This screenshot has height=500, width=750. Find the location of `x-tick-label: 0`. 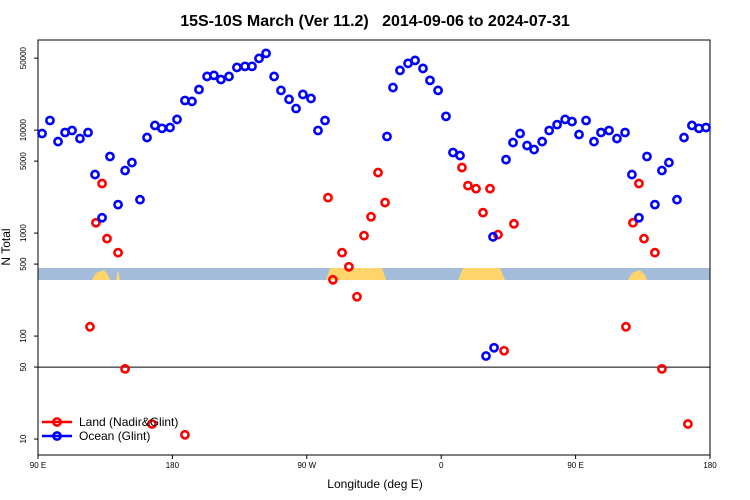

x-tick-label: 0 is located at coordinates (441, 465).